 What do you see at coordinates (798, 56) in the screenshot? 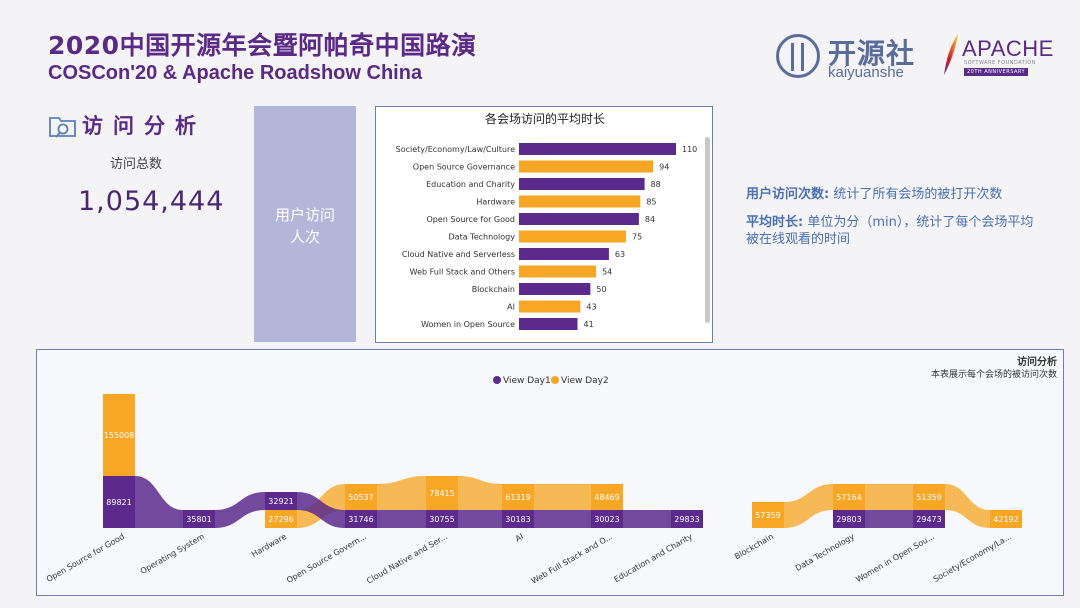
I see `kaiyuanshe-emblem-icon` at bounding box center [798, 56].